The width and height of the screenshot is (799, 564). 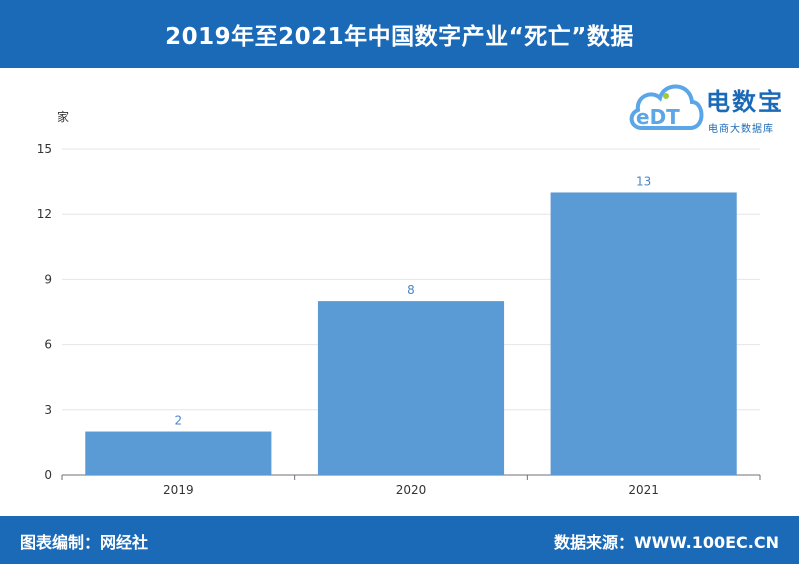 I want to click on logo: eDT 电数宝 电商大数据库, so click(x=713, y=105).